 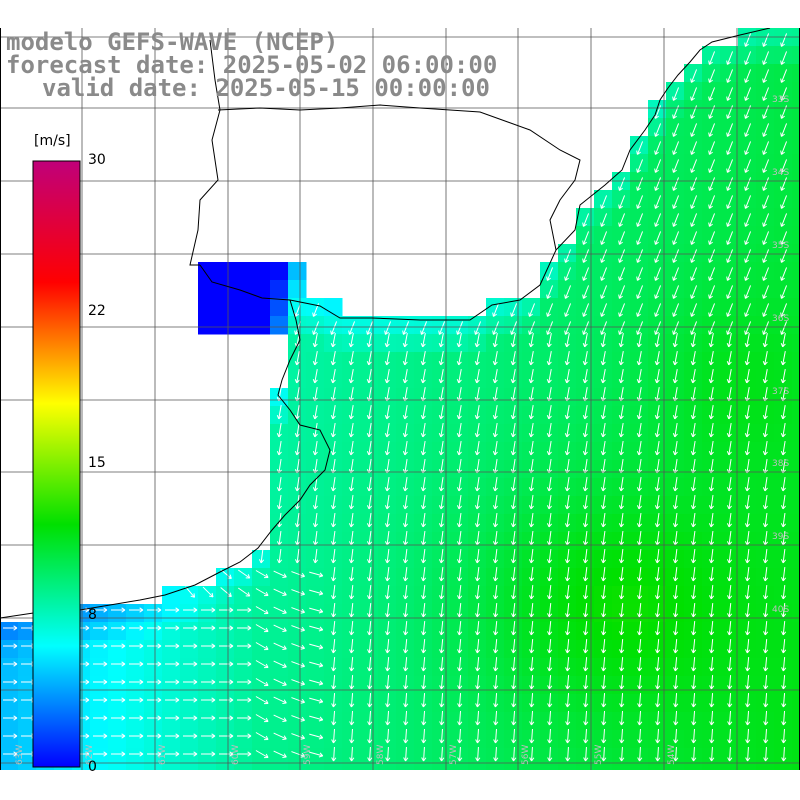 I want to click on lat-label: 35S, so click(x=780, y=246).